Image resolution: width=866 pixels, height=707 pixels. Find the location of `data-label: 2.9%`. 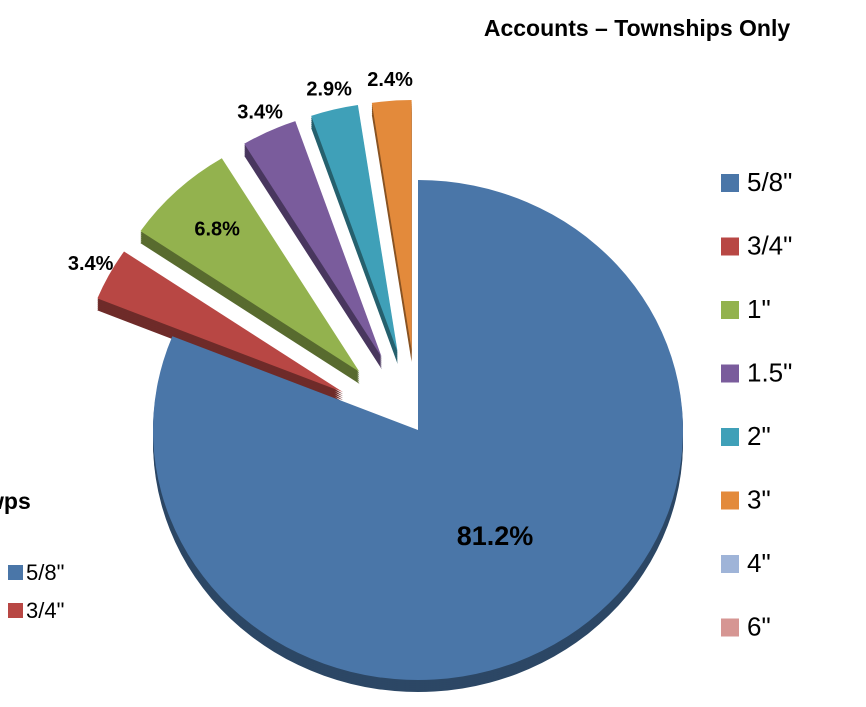

data-label: 2.9% is located at coordinates (329, 89).